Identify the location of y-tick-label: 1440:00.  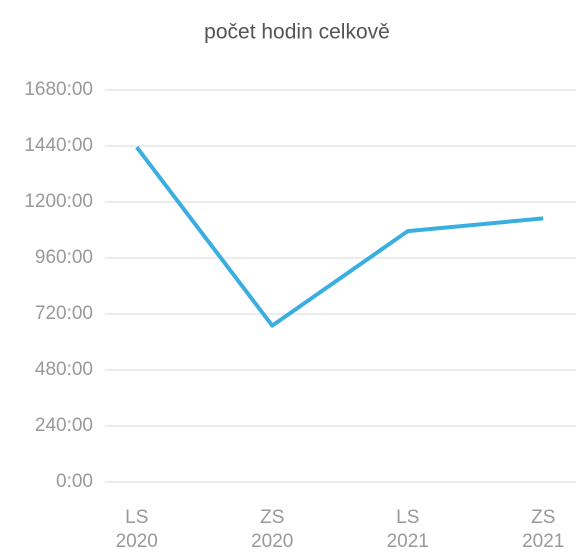
(58, 145).